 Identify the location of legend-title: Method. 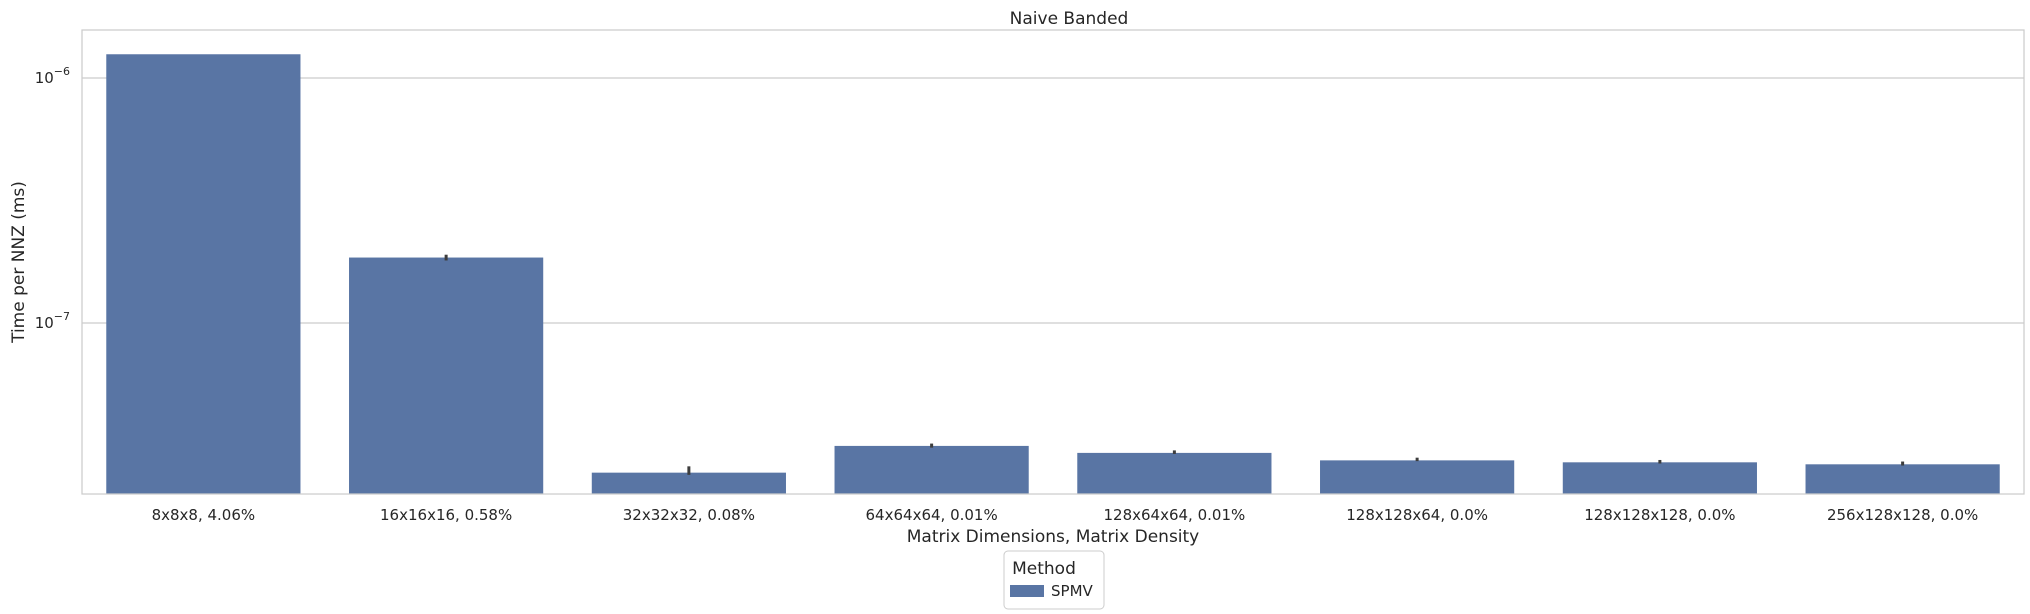
(1044, 569).